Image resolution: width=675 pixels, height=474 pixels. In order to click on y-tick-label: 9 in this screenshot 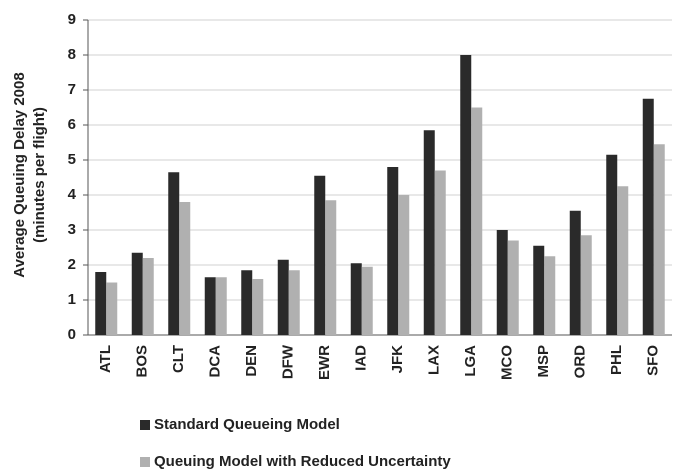, I will do `click(72, 19)`.